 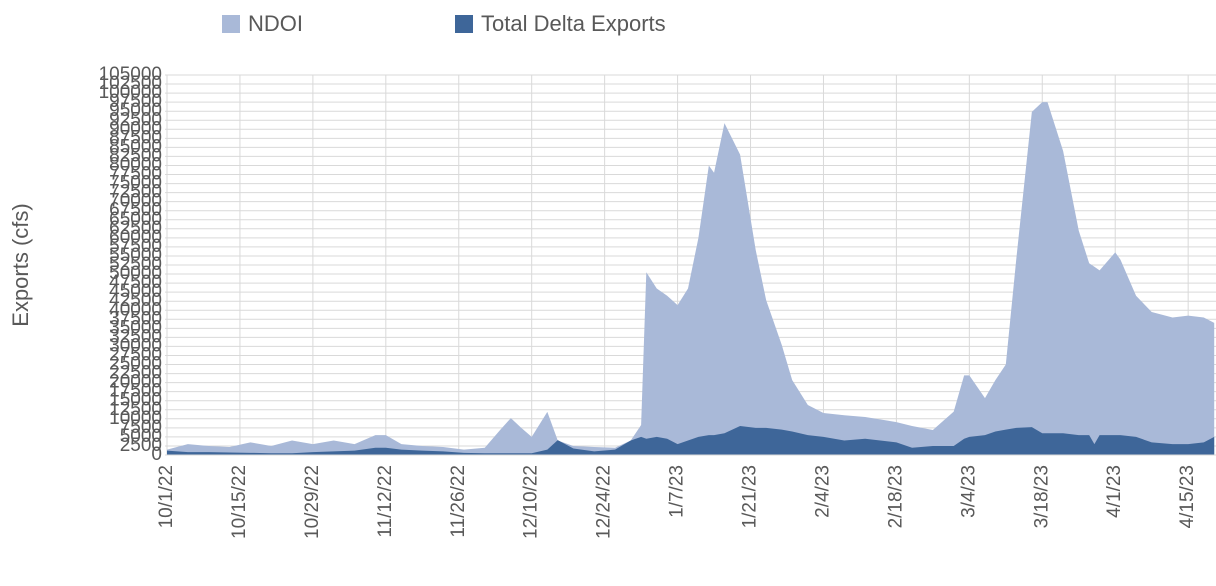 What do you see at coordinates (604, 502) in the screenshot?
I see `x-tick-label: 12/24/22` at bounding box center [604, 502].